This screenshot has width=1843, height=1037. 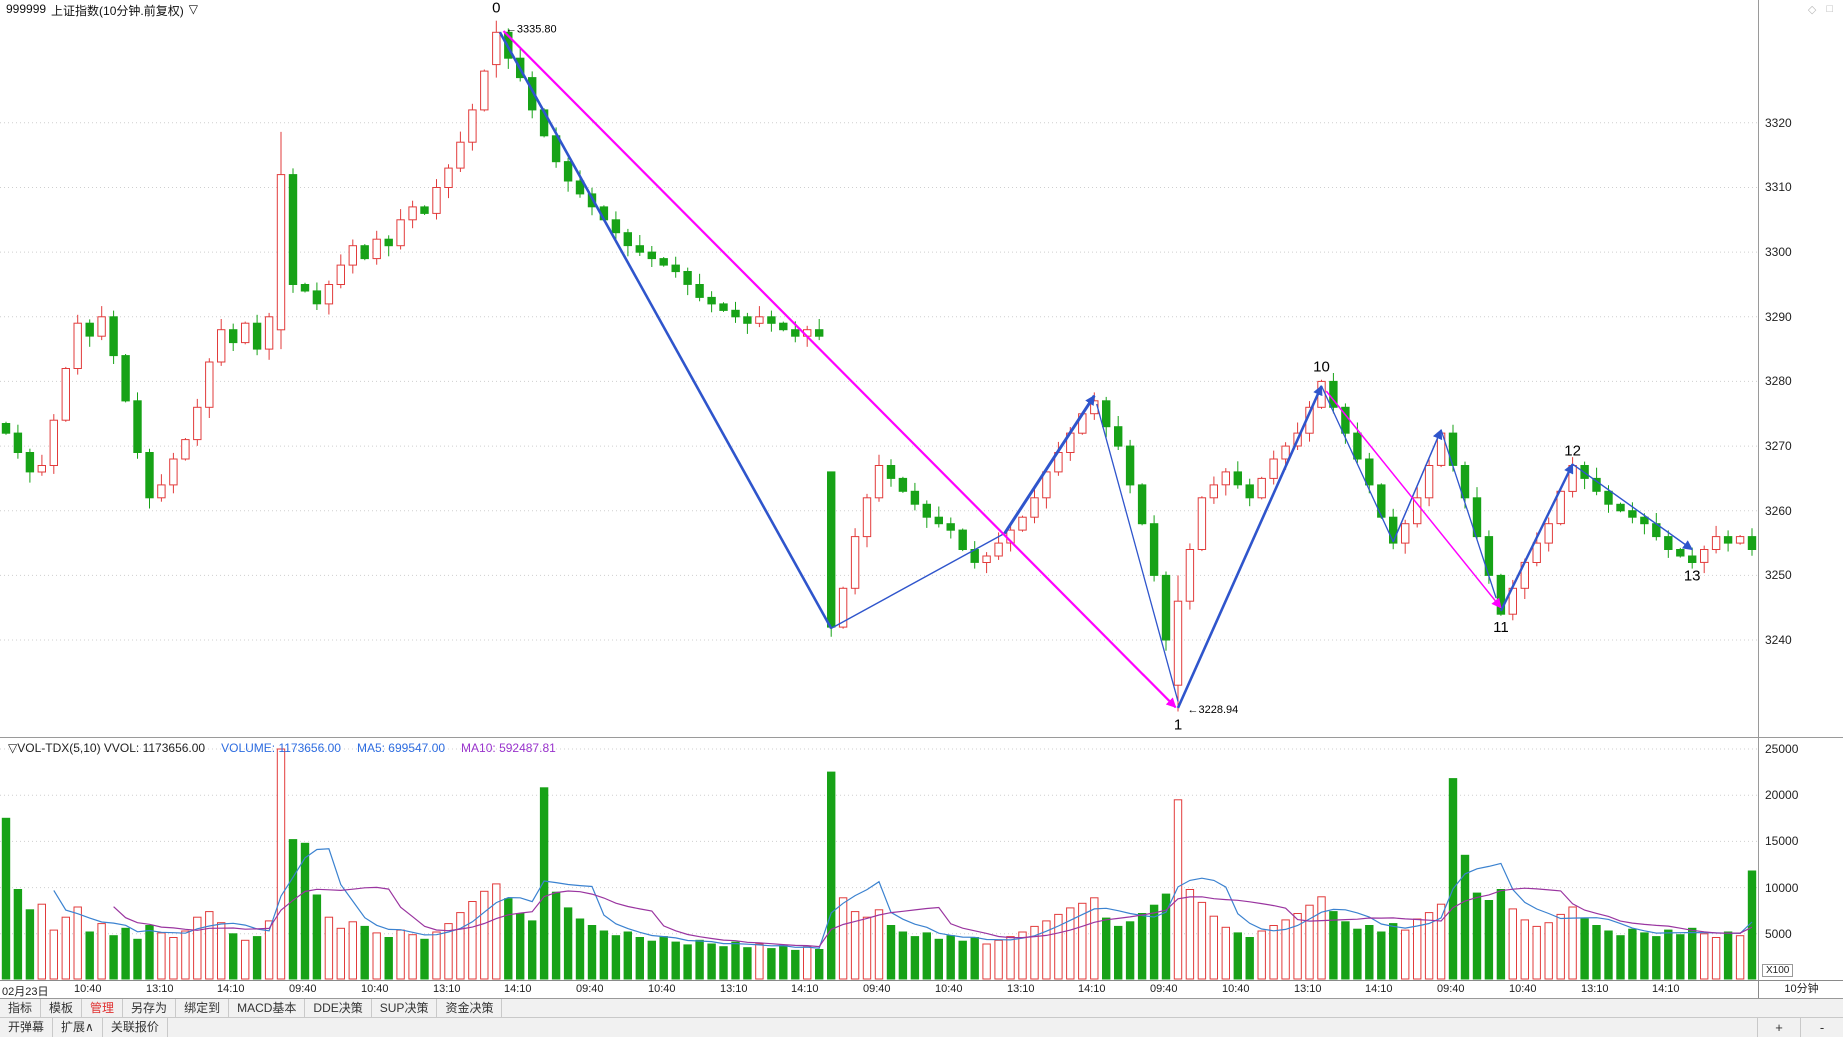 What do you see at coordinates (1778, 1027) in the screenshot?
I see `zoom-in-button: +` at bounding box center [1778, 1027].